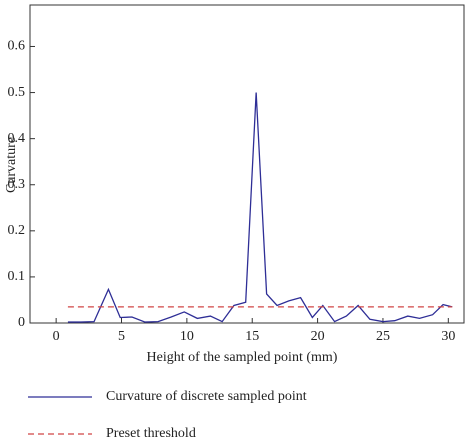 The height and width of the screenshot is (448, 474). Describe the element at coordinates (17, 138) in the screenshot. I see `y-tick-label: 0.4` at that location.